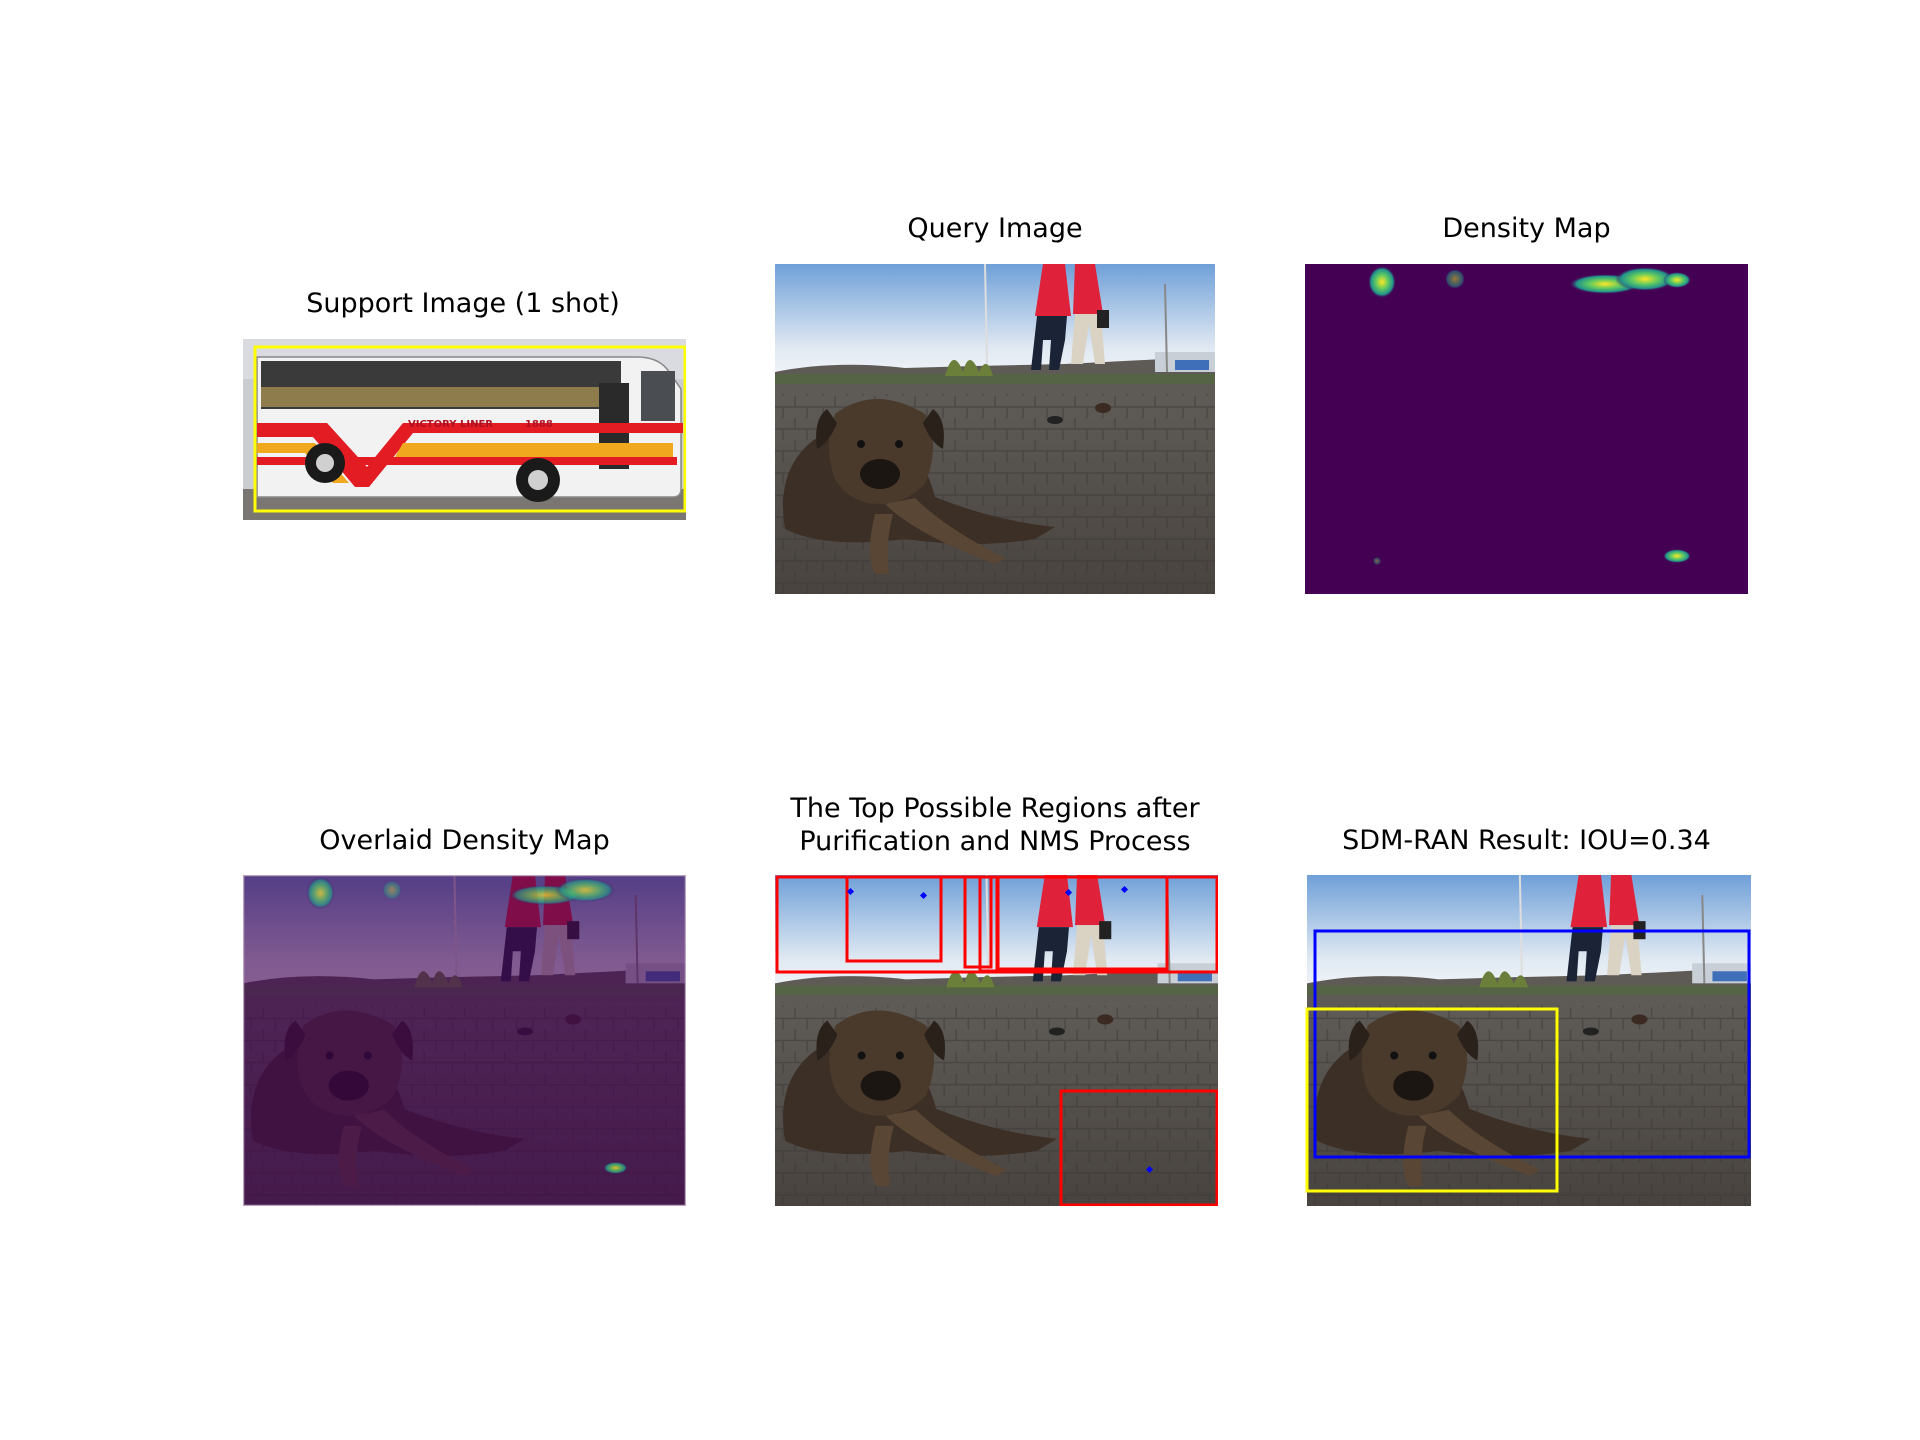  What do you see at coordinates (996, 1040) in the screenshot?
I see `regions-image` at bounding box center [996, 1040].